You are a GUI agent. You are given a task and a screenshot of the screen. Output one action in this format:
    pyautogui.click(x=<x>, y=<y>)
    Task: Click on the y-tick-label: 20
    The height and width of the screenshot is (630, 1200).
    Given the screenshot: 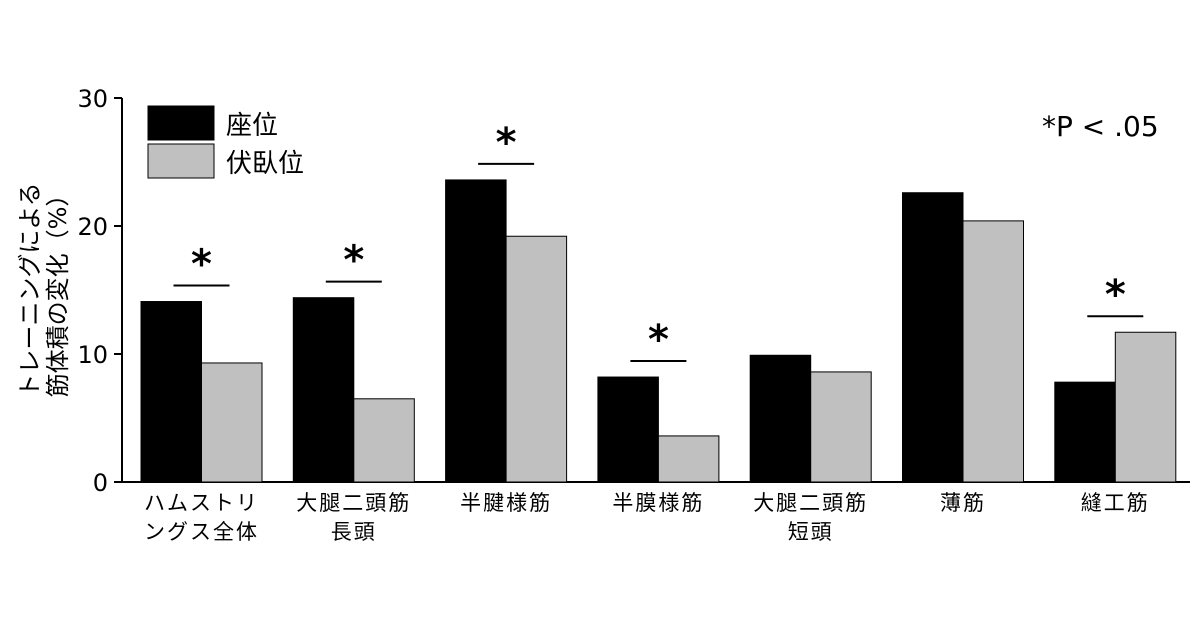 What is the action you would take?
    pyautogui.click(x=92, y=227)
    